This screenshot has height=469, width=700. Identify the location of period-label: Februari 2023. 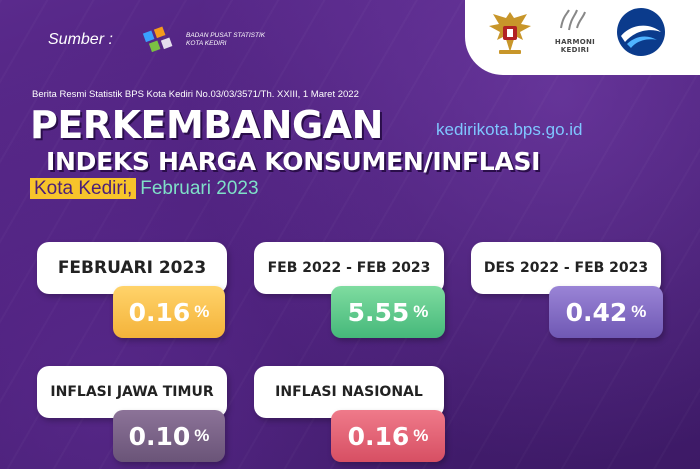
(199, 188).